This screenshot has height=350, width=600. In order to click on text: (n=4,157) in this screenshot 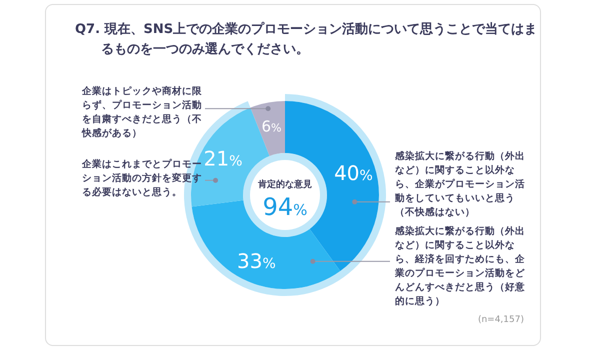, I will do `click(501, 320)`.